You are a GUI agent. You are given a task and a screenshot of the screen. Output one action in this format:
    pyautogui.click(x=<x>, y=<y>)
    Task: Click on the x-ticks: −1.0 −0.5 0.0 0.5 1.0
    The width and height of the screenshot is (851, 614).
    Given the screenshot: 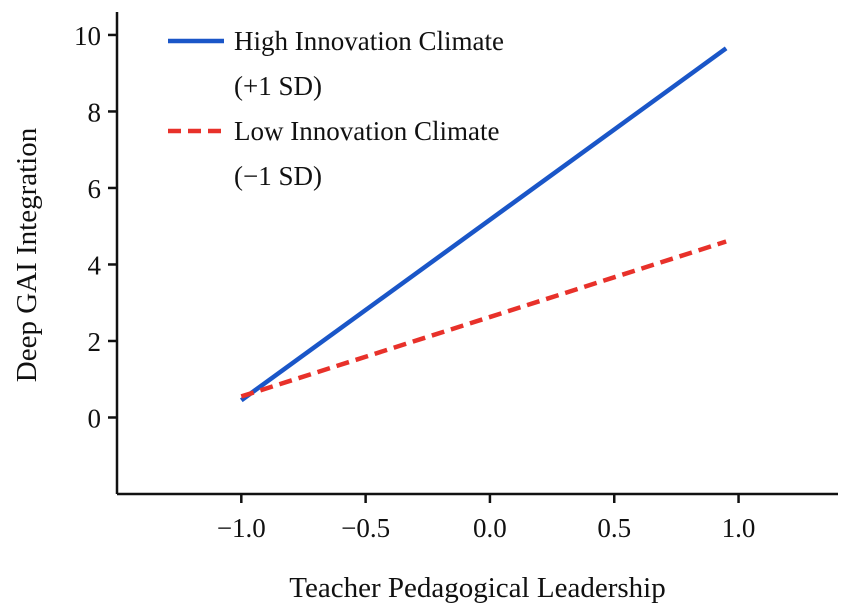 What is the action you would take?
    pyautogui.click(x=486, y=518)
    